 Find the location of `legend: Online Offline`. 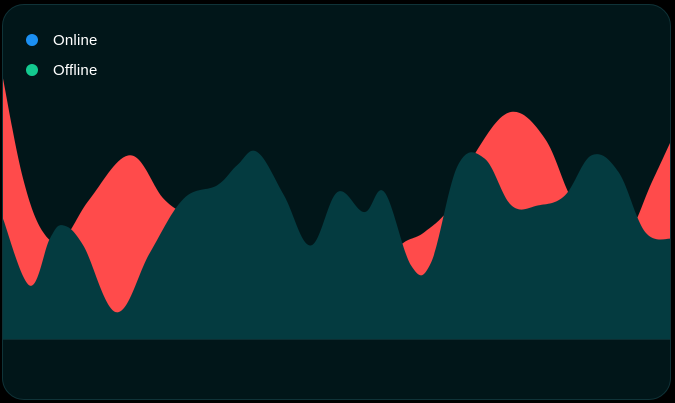

legend: Online Offline is located at coordinates (62, 60).